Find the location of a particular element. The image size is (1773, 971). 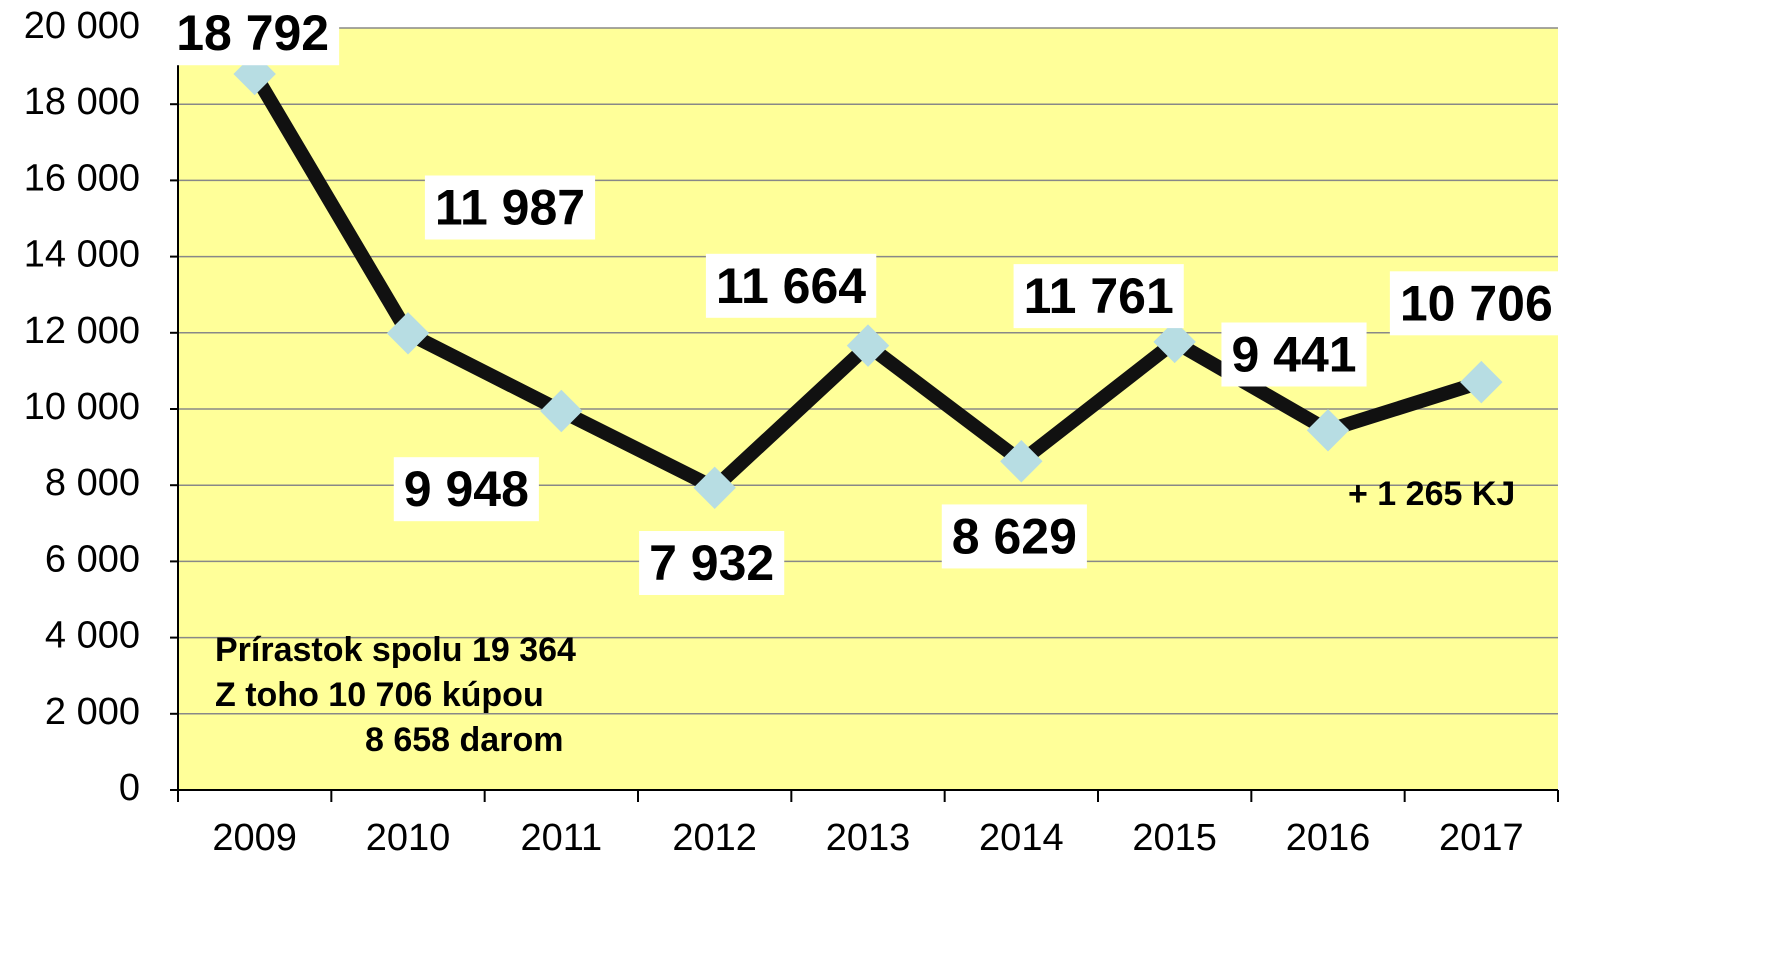

data-label: 11 664 is located at coordinates (791, 286).